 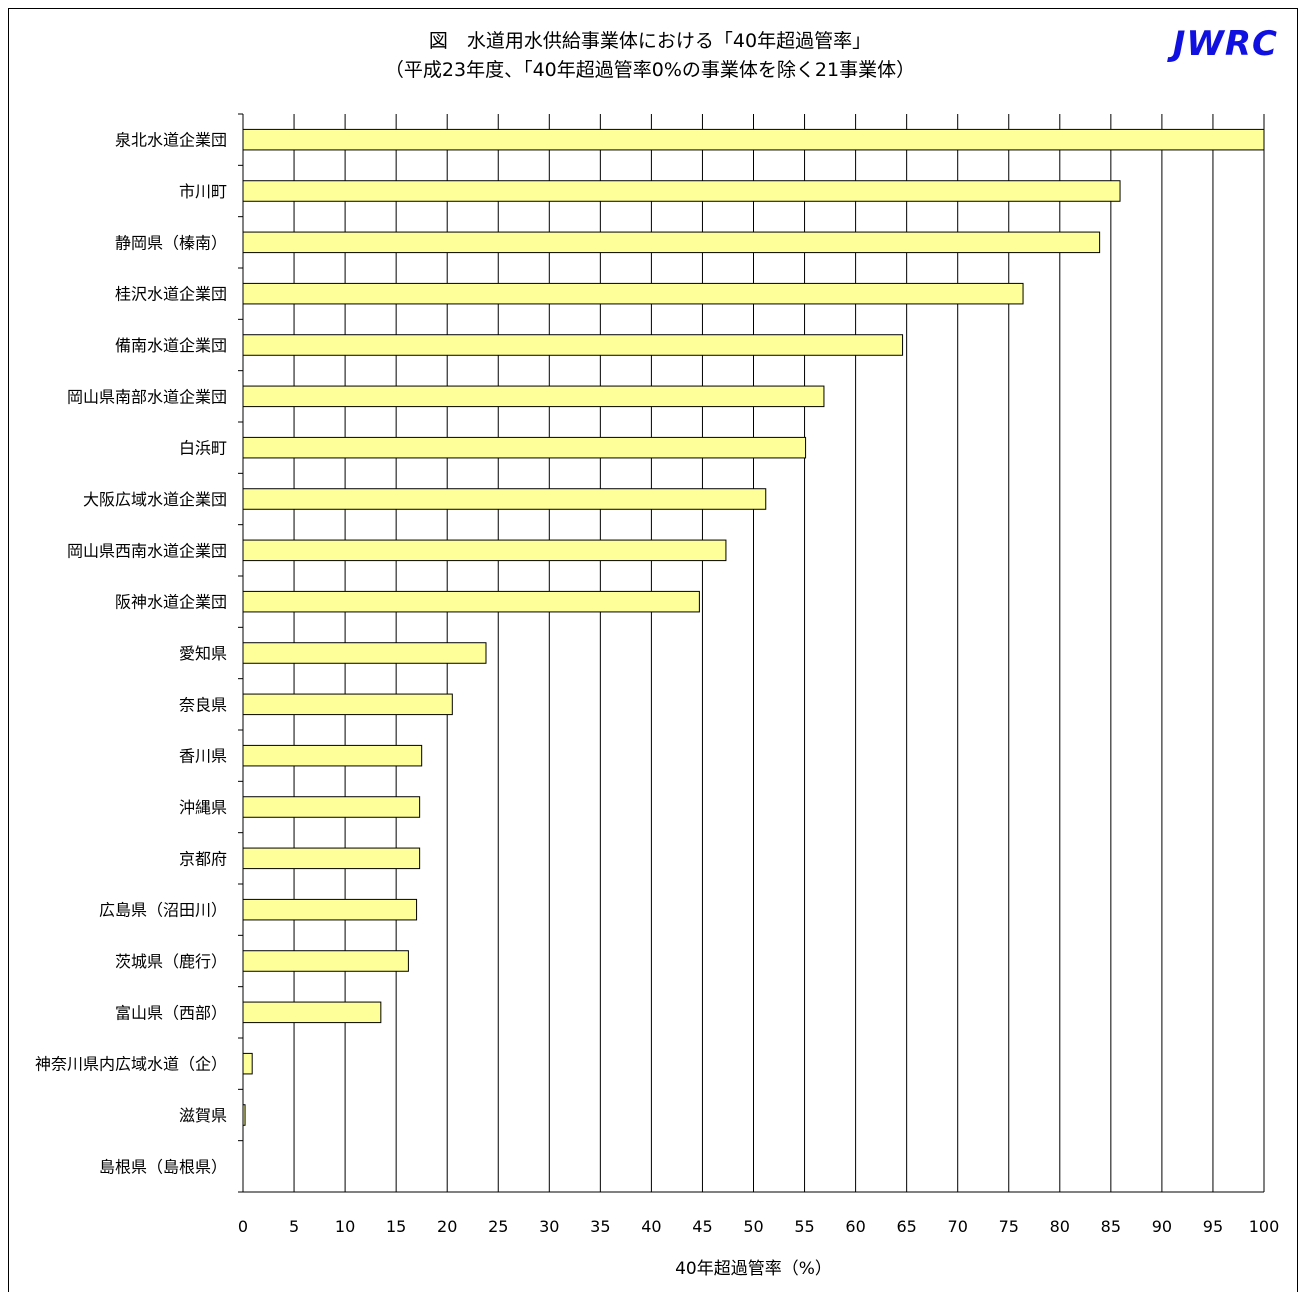 I want to click on x-tick-label-75: 75, so click(x=1009, y=1226).